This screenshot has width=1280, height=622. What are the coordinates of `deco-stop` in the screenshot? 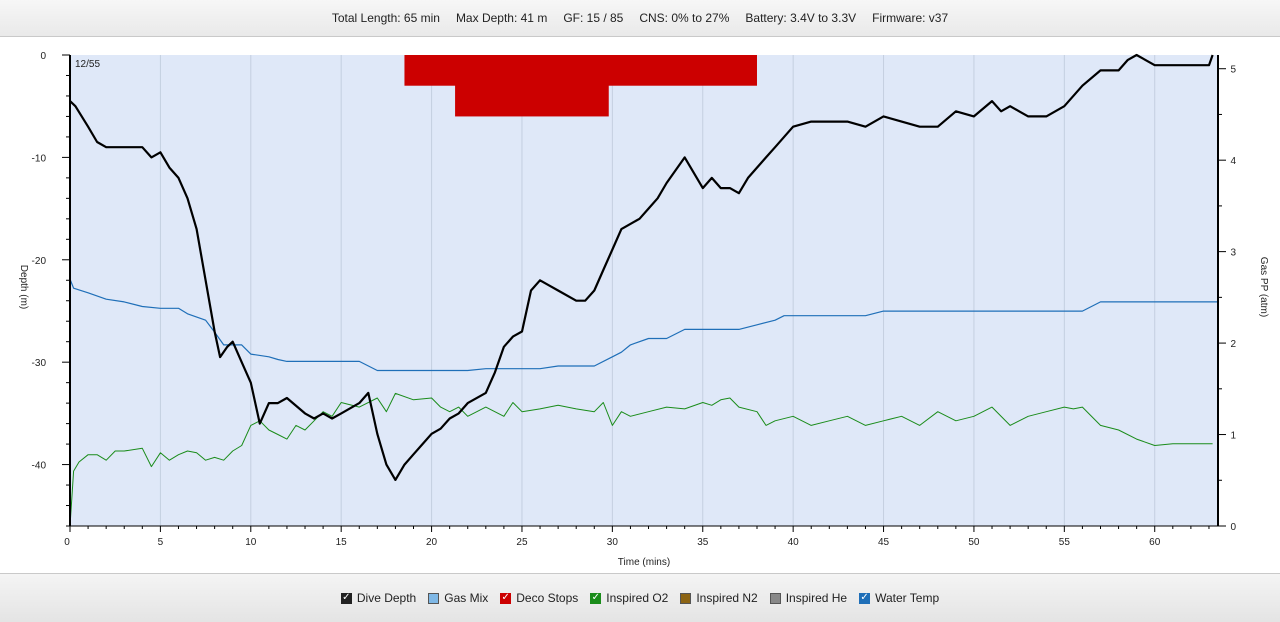 It's located at (532, 86).